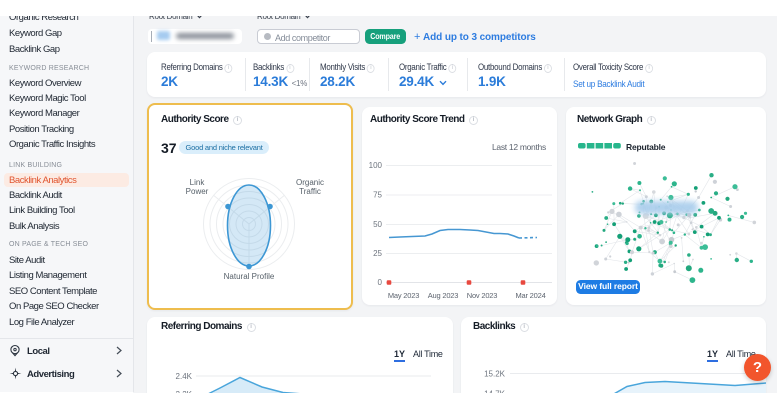 The height and width of the screenshot is (410, 782). What do you see at coordinates (443, 295) in the screenshot?
I see `svg-text: Aug 2023` at bounding box center [443, 295].